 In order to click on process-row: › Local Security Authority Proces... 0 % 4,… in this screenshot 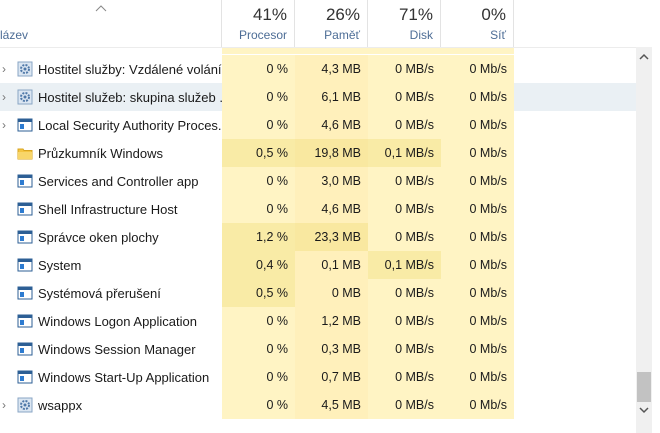, I will do `click(318, 125)`.